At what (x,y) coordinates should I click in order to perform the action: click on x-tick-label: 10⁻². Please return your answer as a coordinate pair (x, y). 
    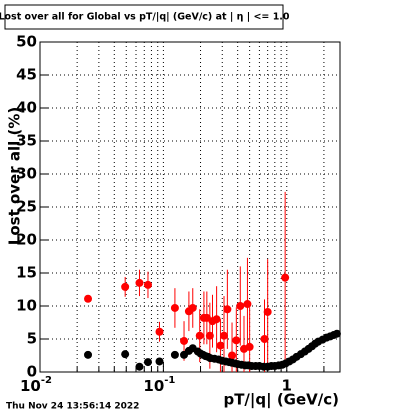
    Looking at the image, I should click on (36, 385).